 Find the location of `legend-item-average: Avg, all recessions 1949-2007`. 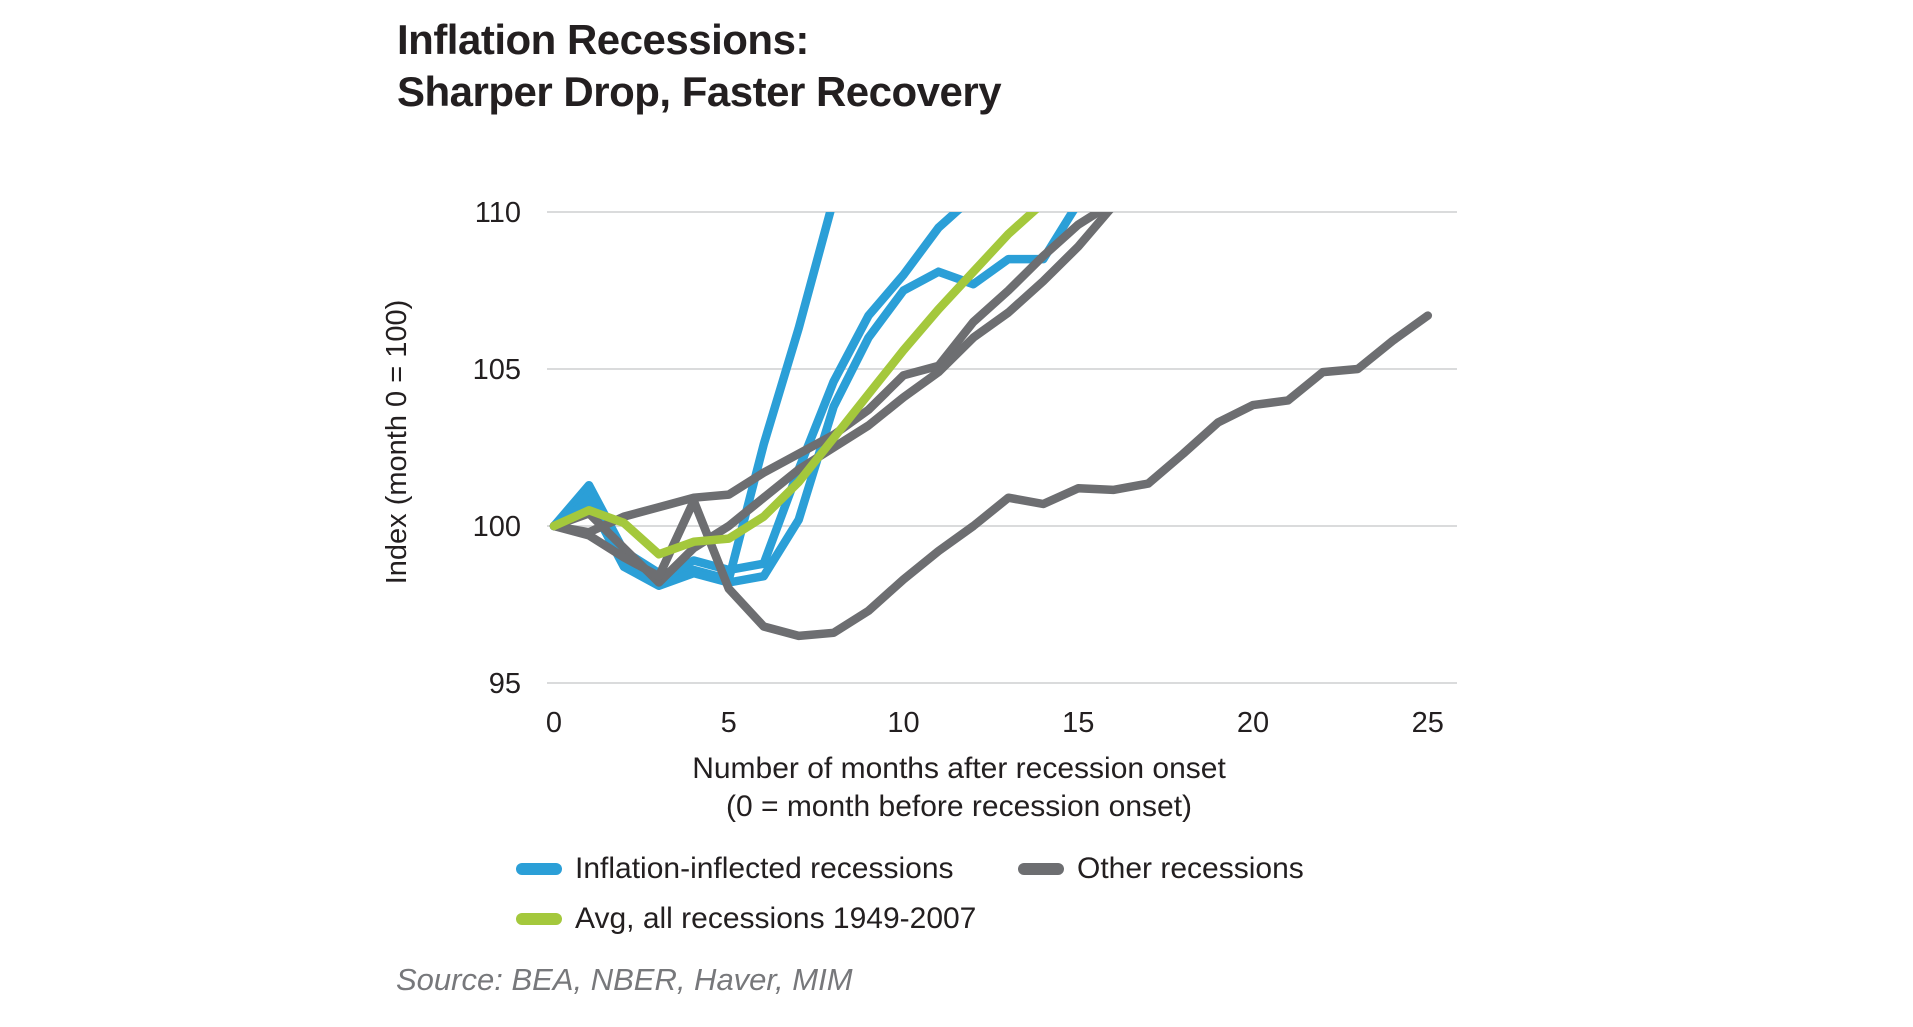

legend-item-average: Avg, all recessions 1949-2007 is located at coordinates (746, 919).